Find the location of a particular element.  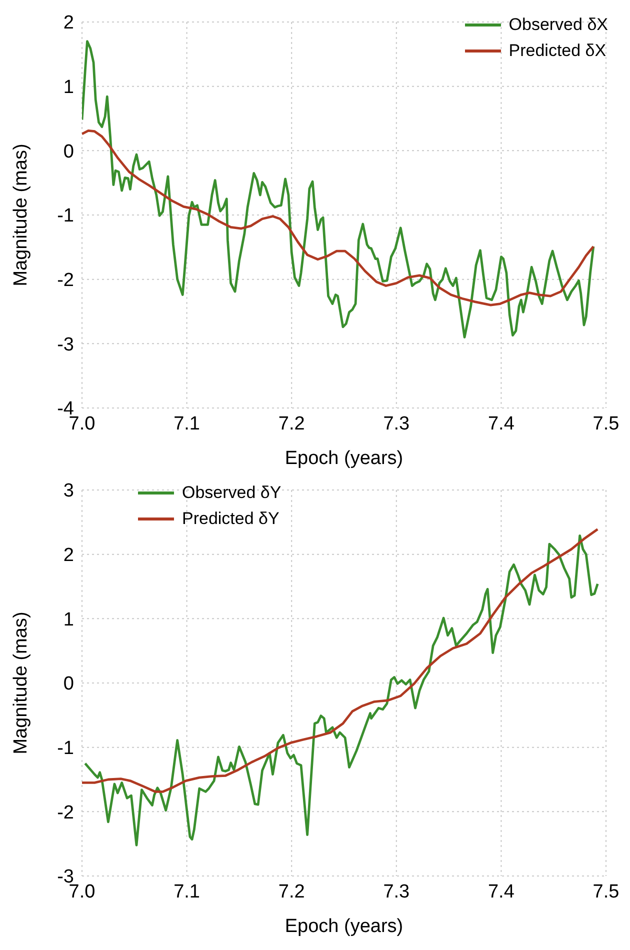

y-tick-label: -3 is located at coordinates (65, 345).